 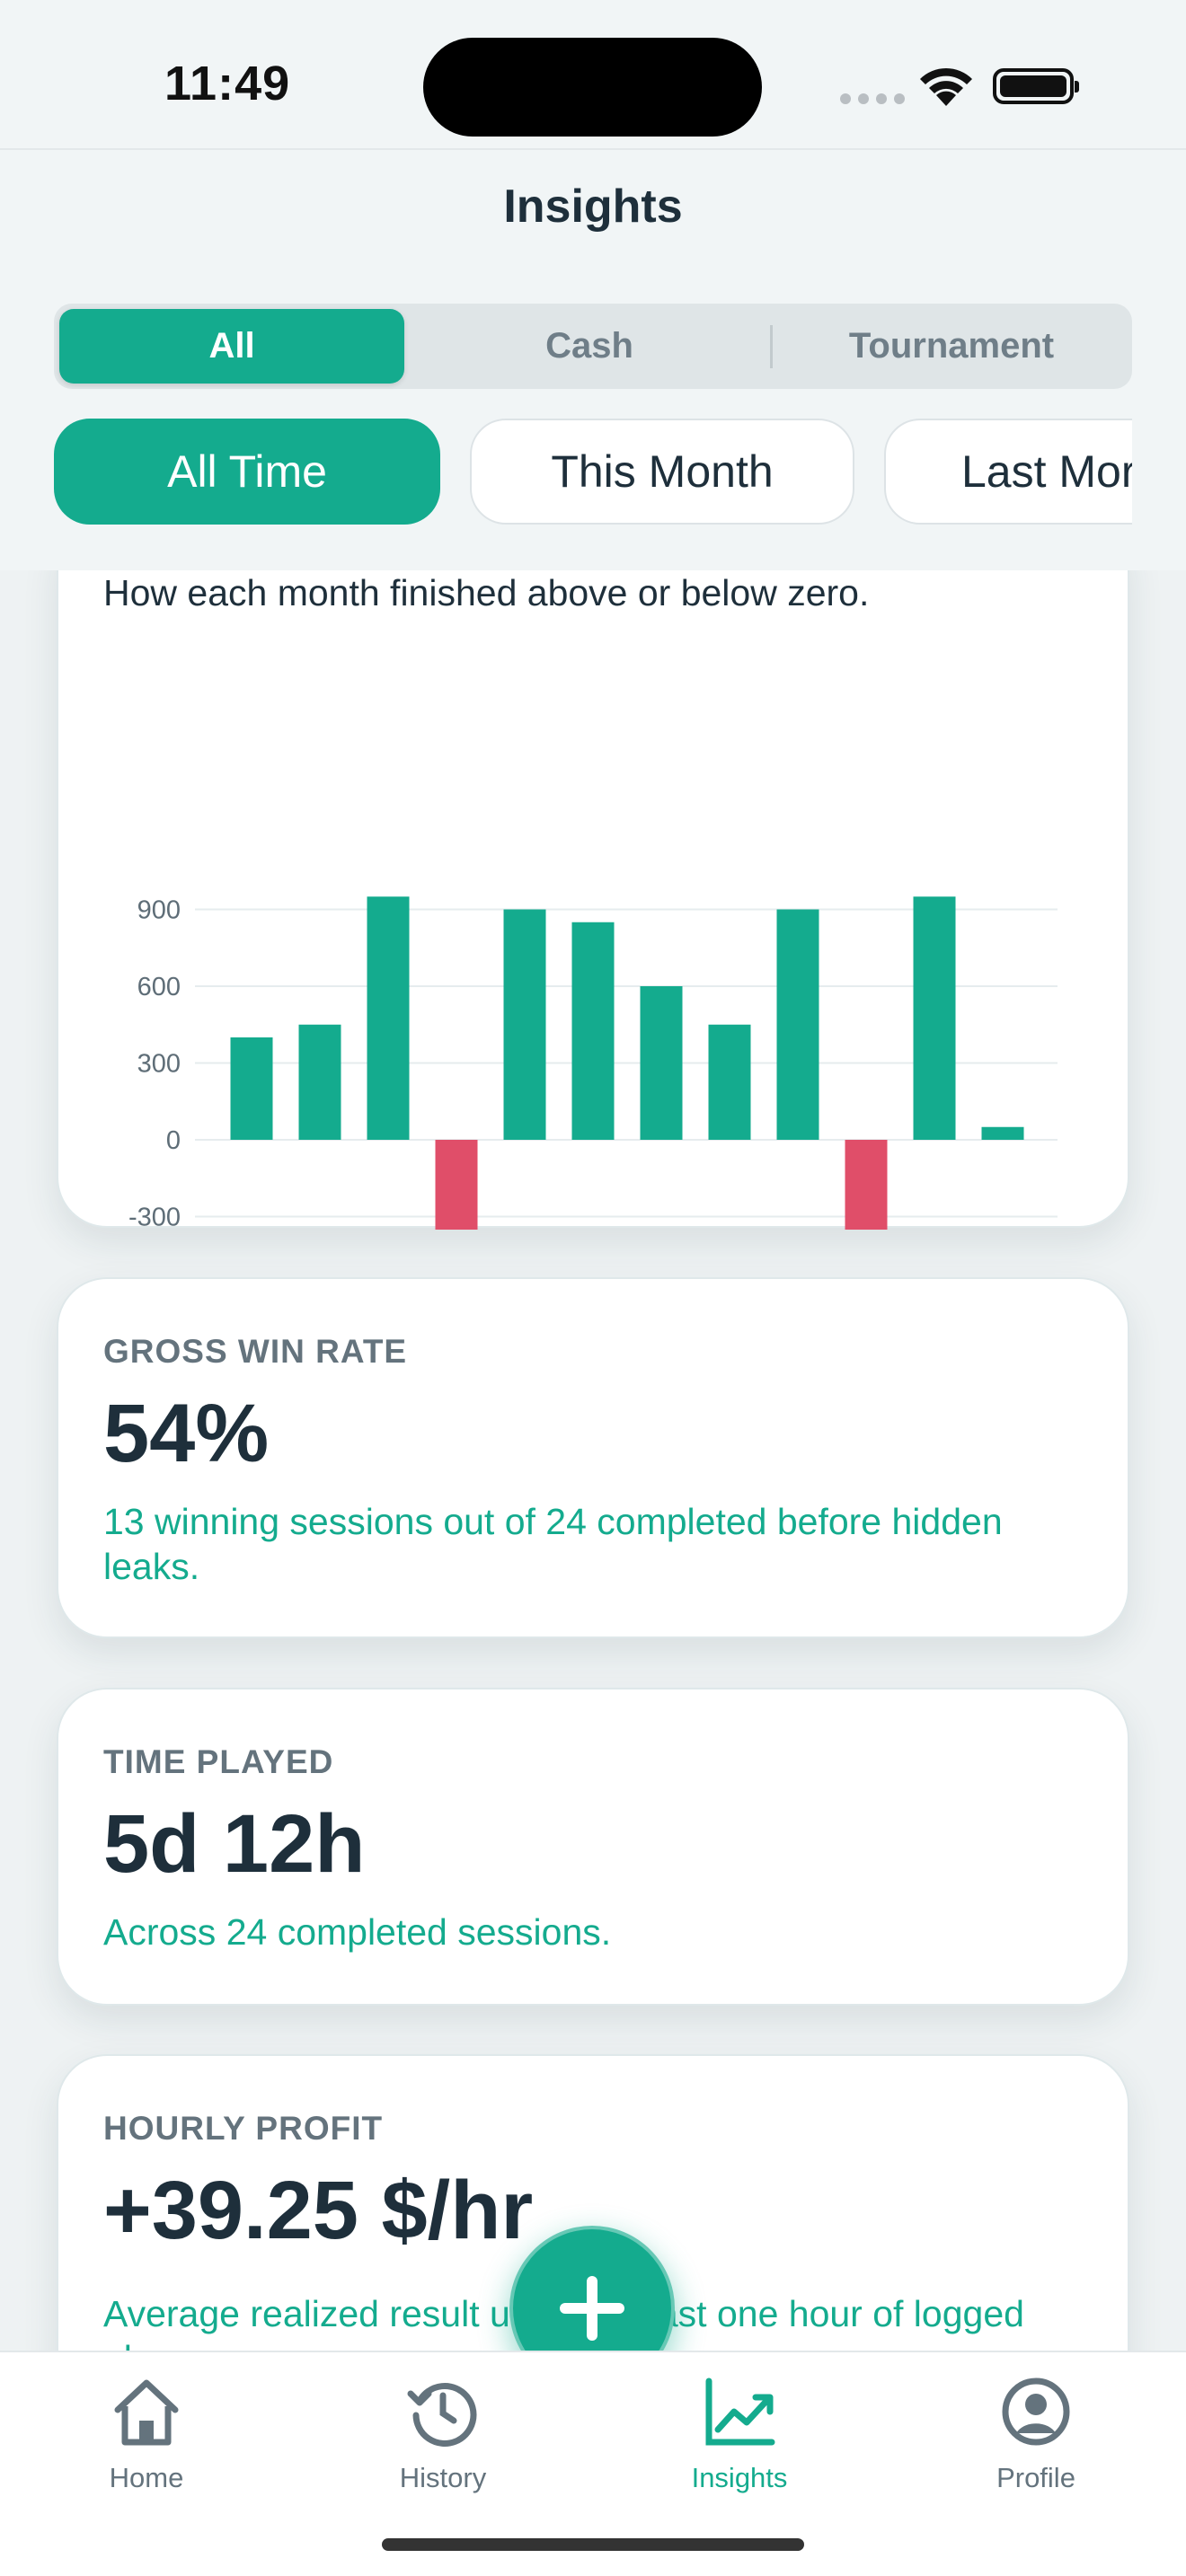 What do you see at coordinates (227, 83) in the screenshot?
I see `status-time: 11:49` at bounding box center [227, 83].